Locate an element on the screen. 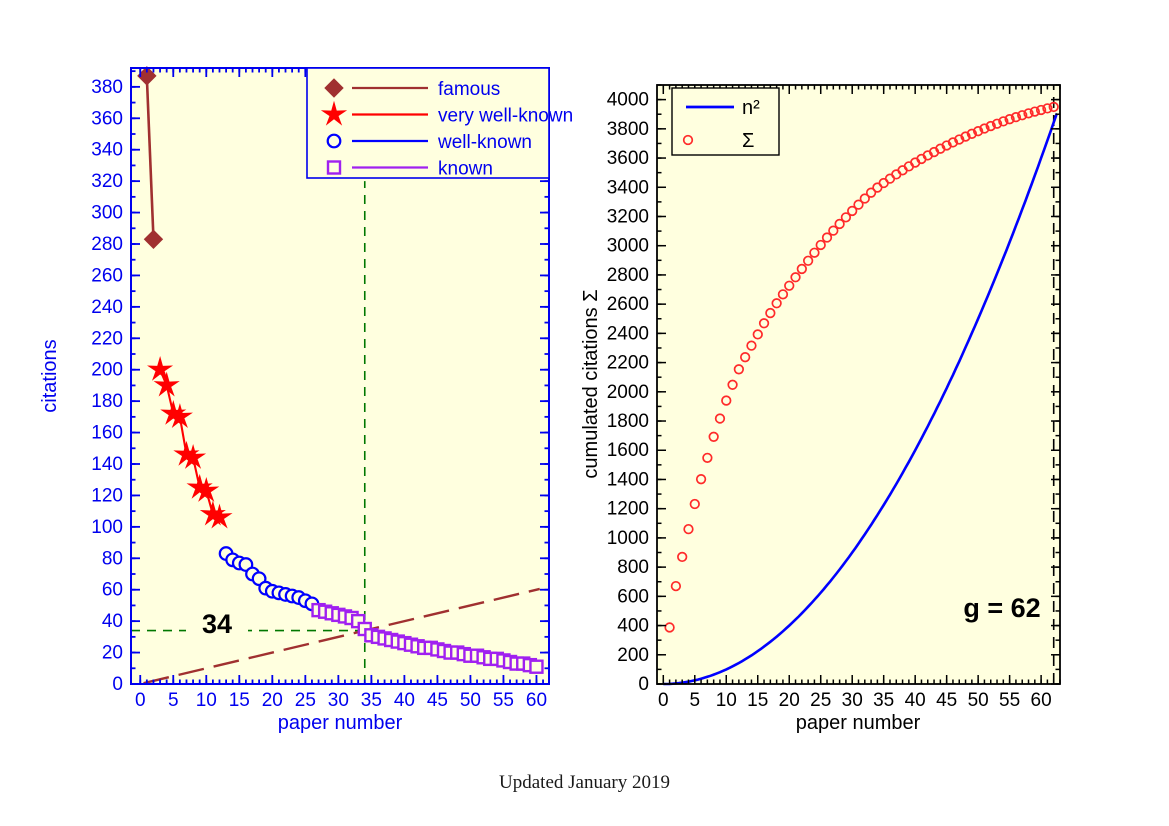 This screenshot has height=826, width=1169. diagonal-reference-line is located at coordinates (342, 636).